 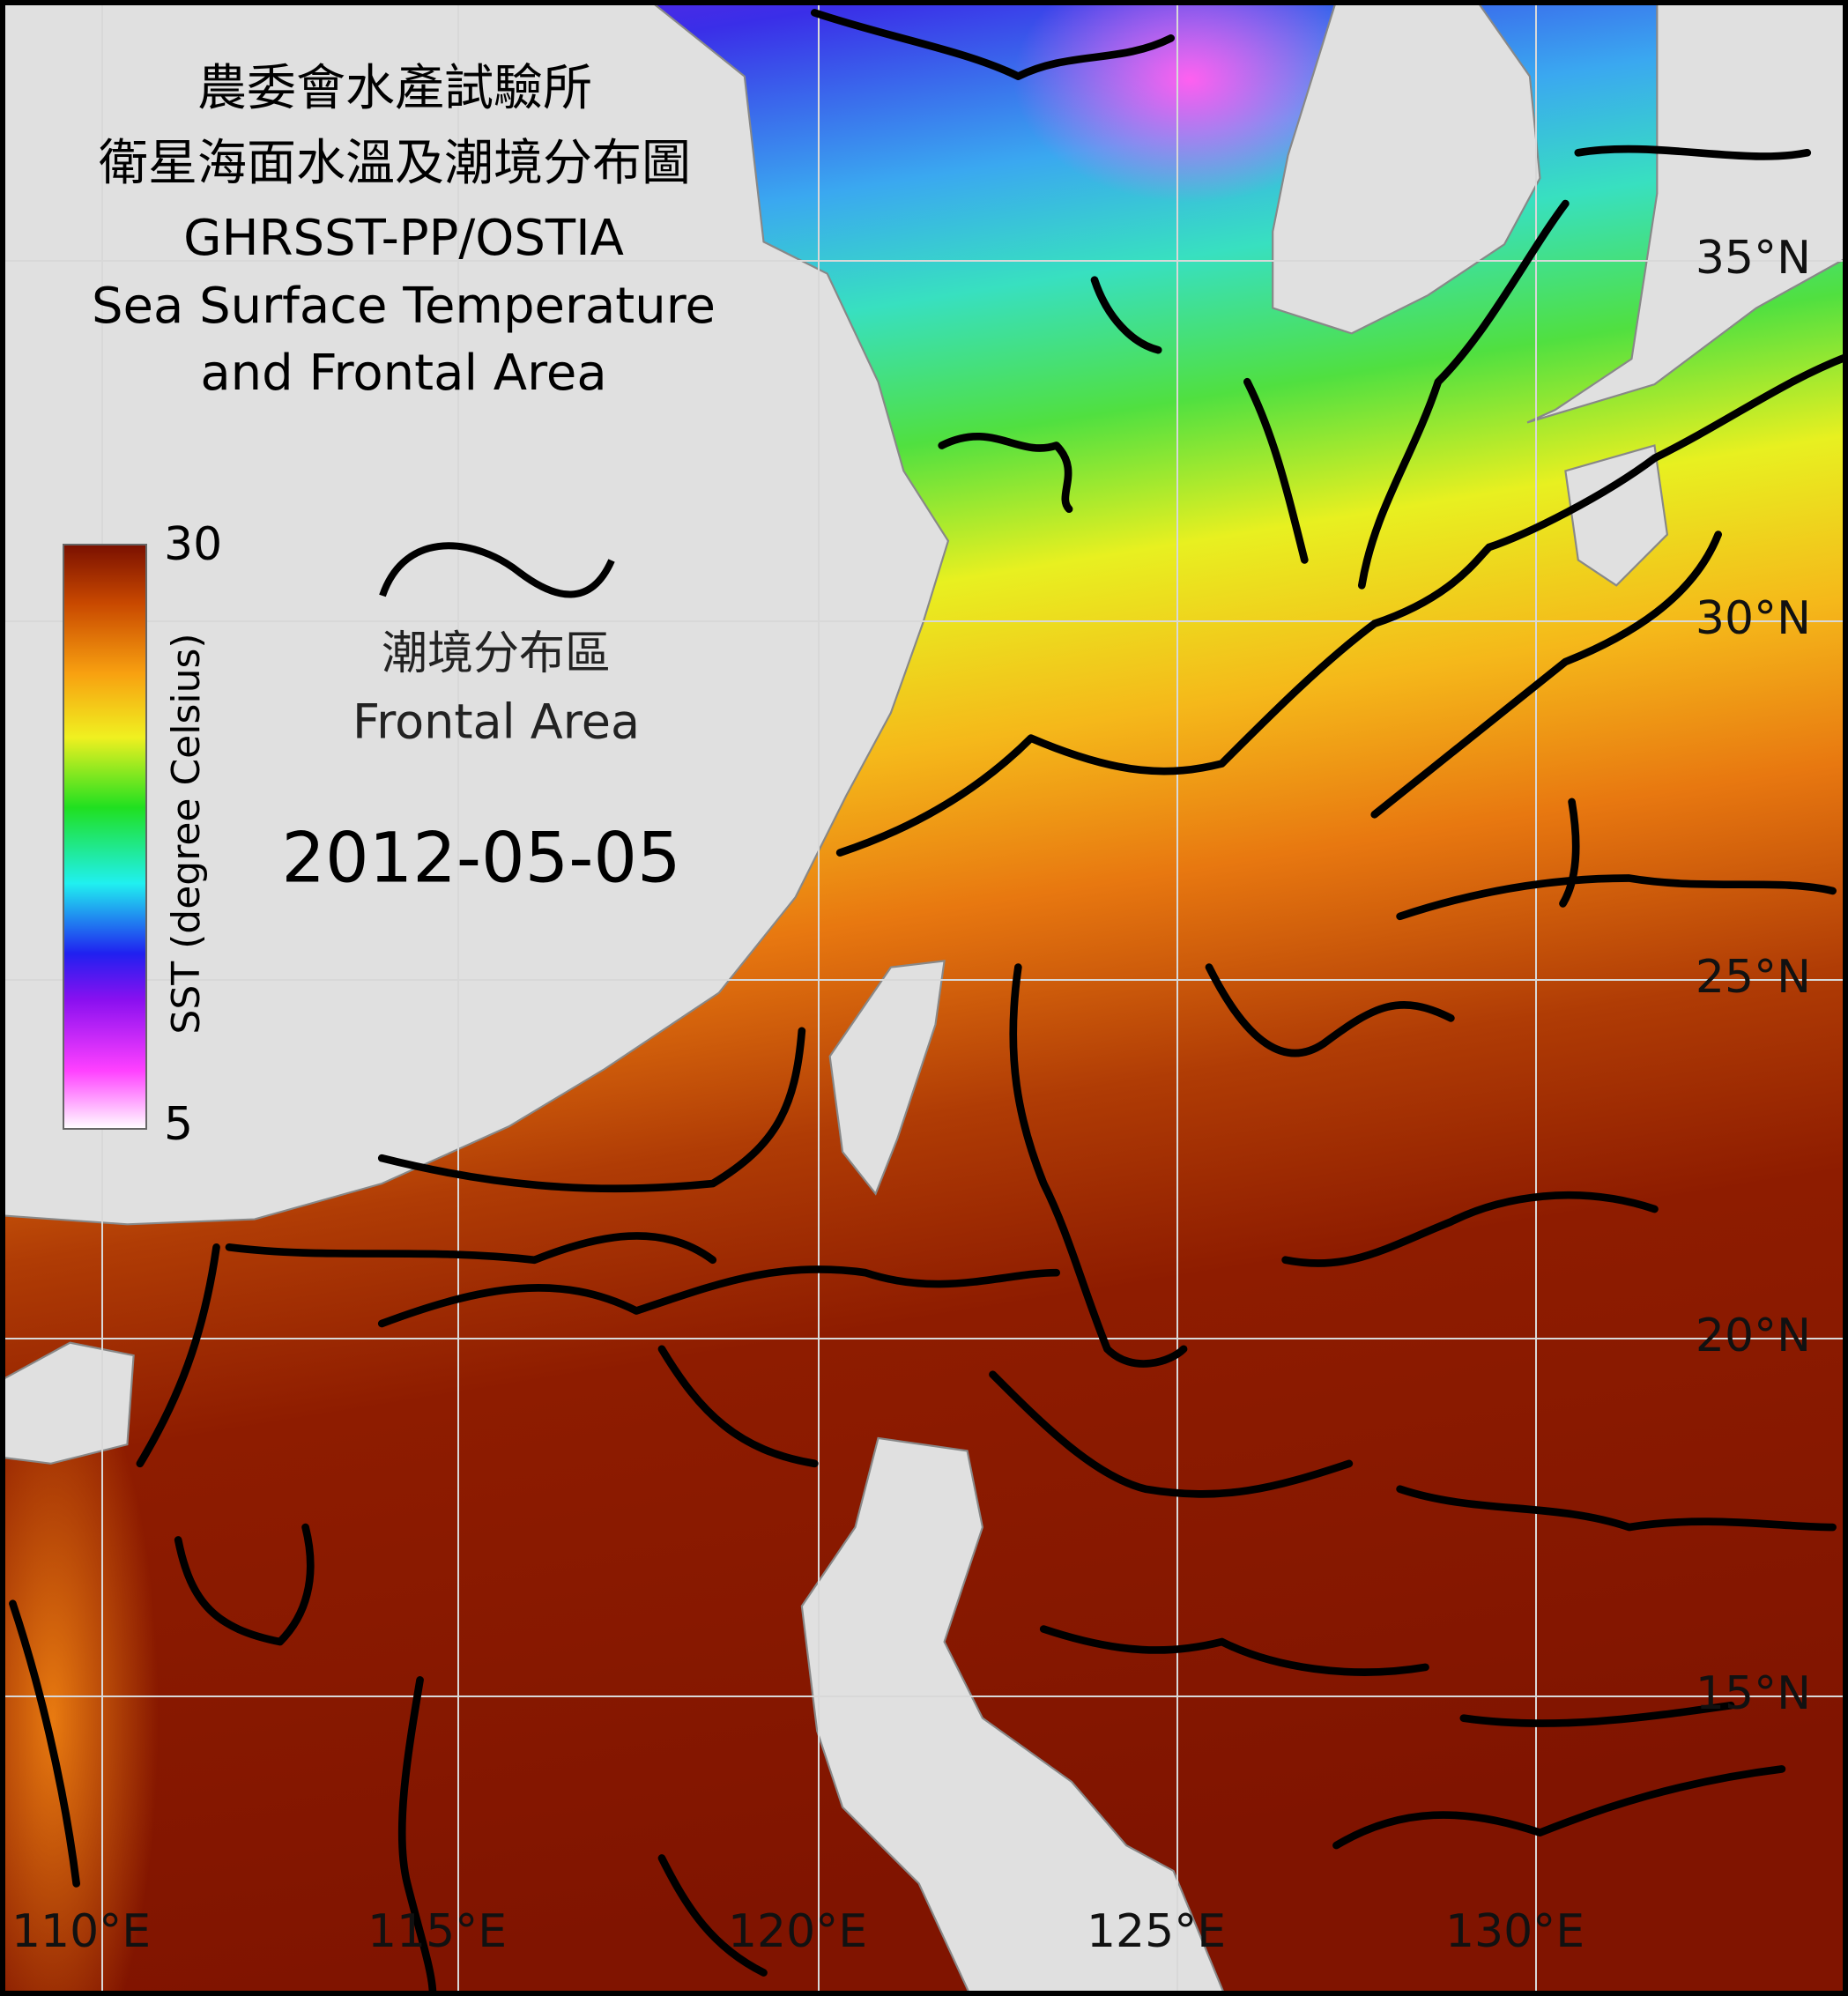 What do you see at coordinates (1753, 258) in the screenshot?
I see `latitude-label: 35°N` at bounding box center [1753, 258].